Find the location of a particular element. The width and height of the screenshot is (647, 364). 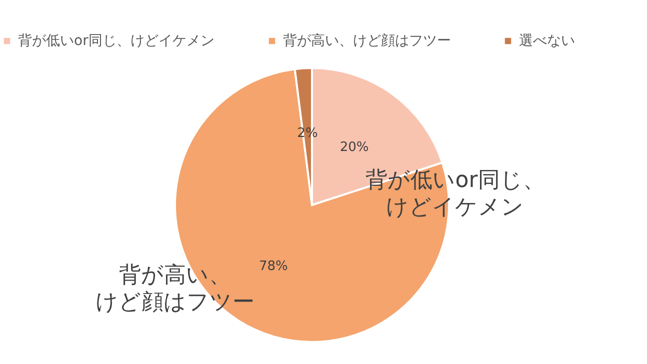

data-label: 78% is located at coordinates (273, 266).